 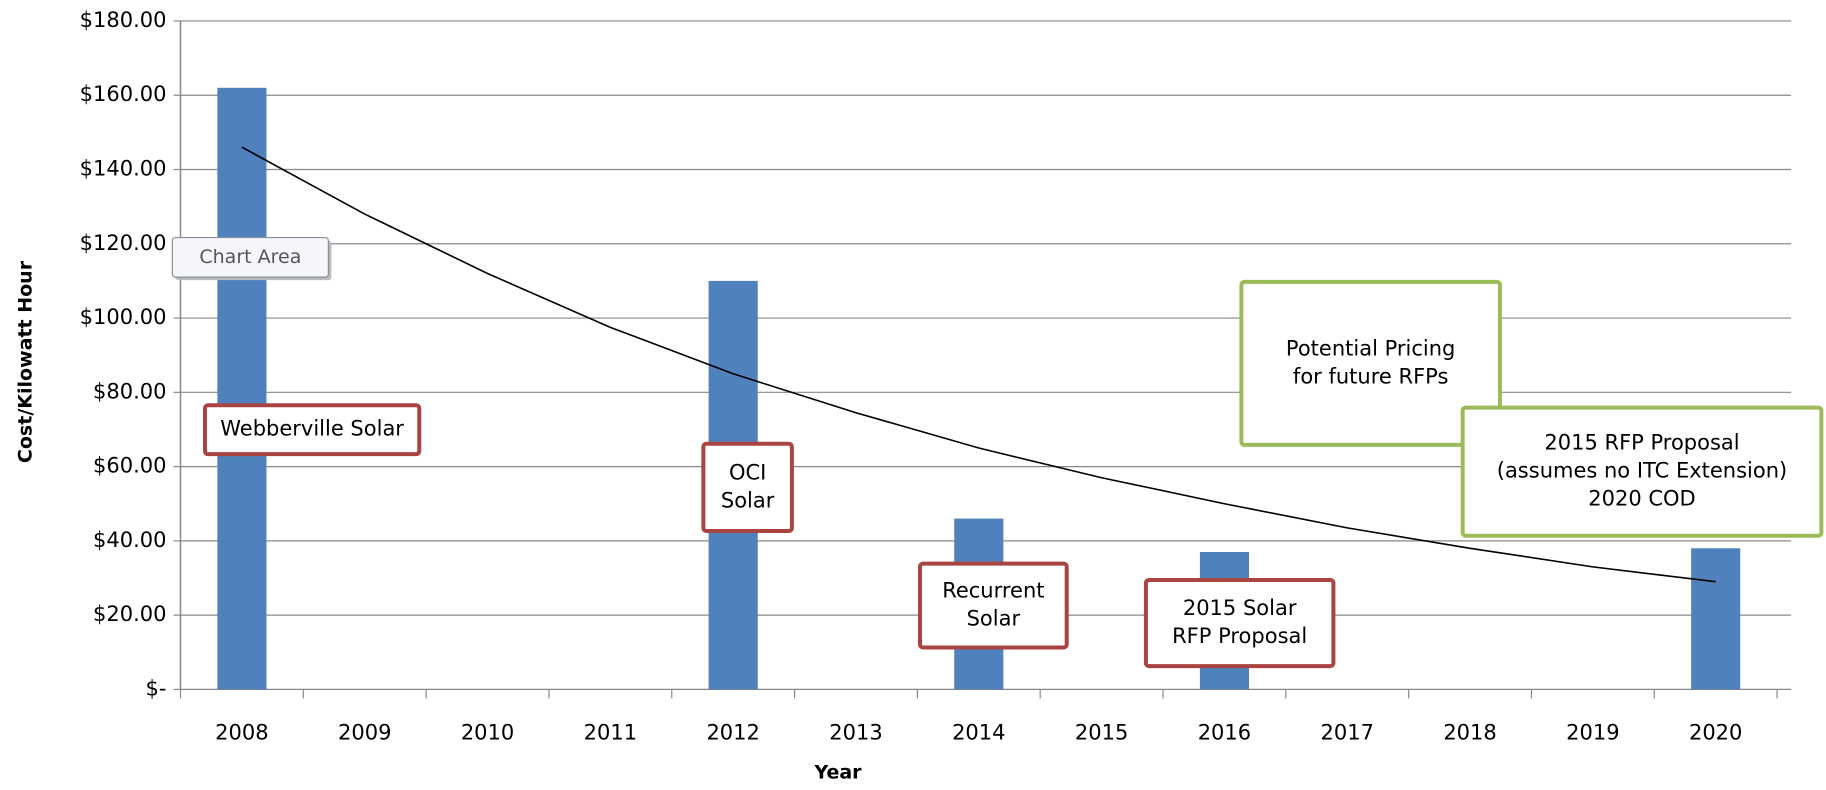 I want to click on y-tick-label: $160.00, so click(x=123, y=94).